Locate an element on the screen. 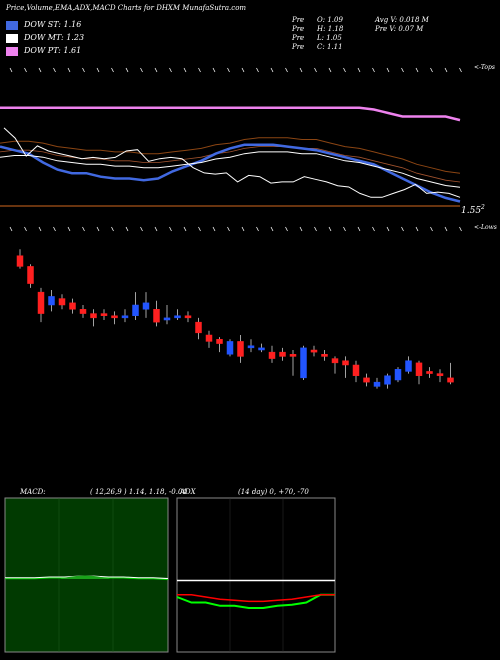 Image resolution: width=500 pixels, height=660 pixels. stat-value-0: O: 1.09 is located at coordinates (330, 20).